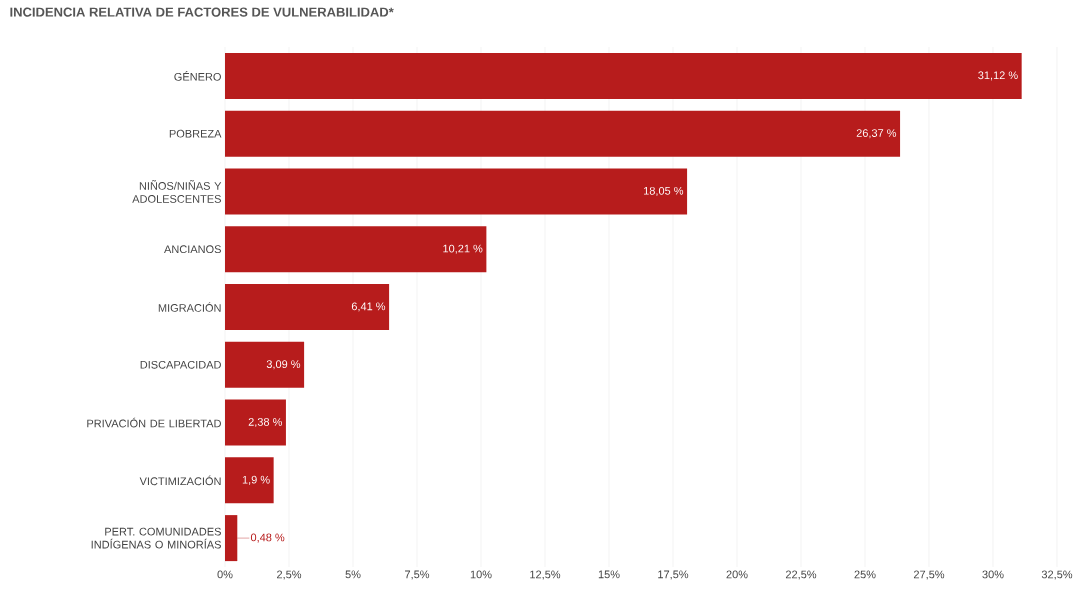  I want to click on data-label: 3,09 %, so click(283, 365).